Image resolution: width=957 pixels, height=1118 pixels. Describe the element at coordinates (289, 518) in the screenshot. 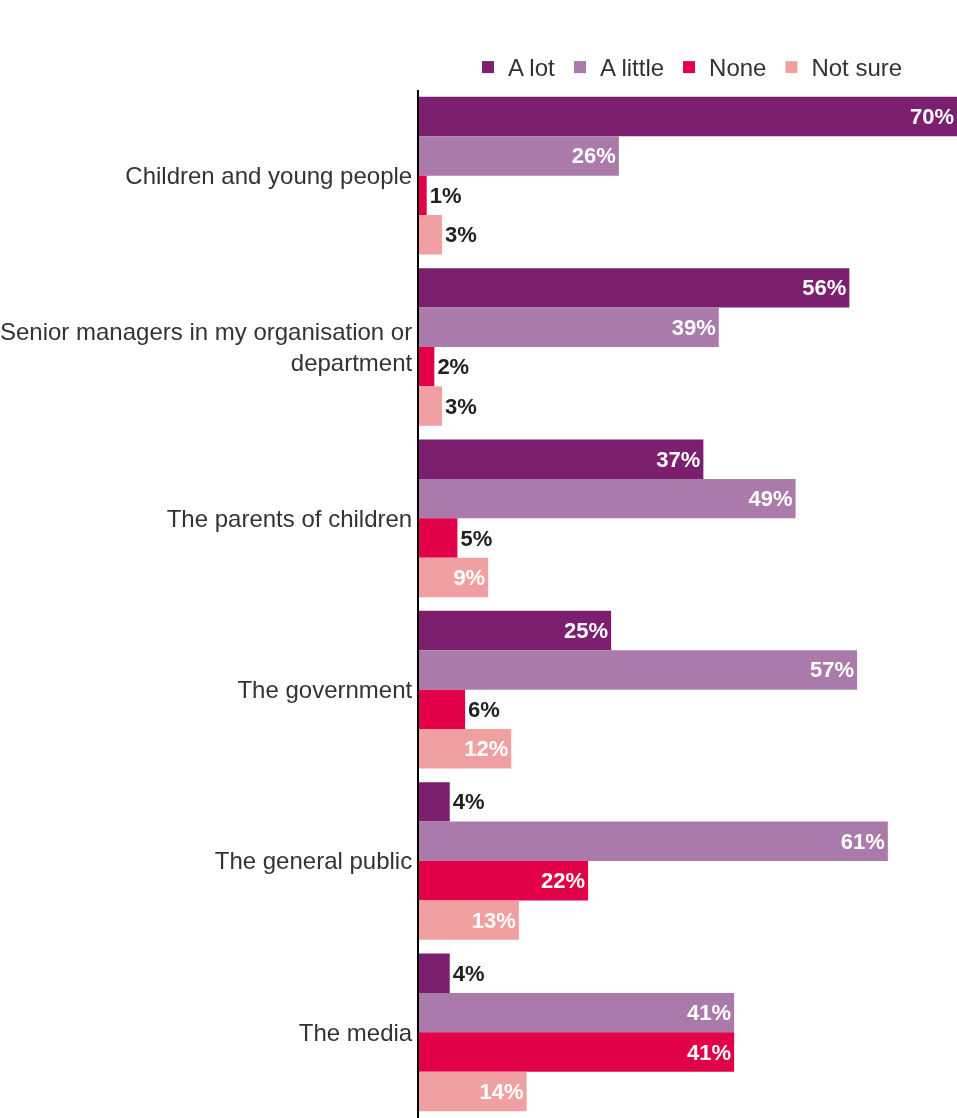

I see `y-tick-label: The parents of children` at that location.